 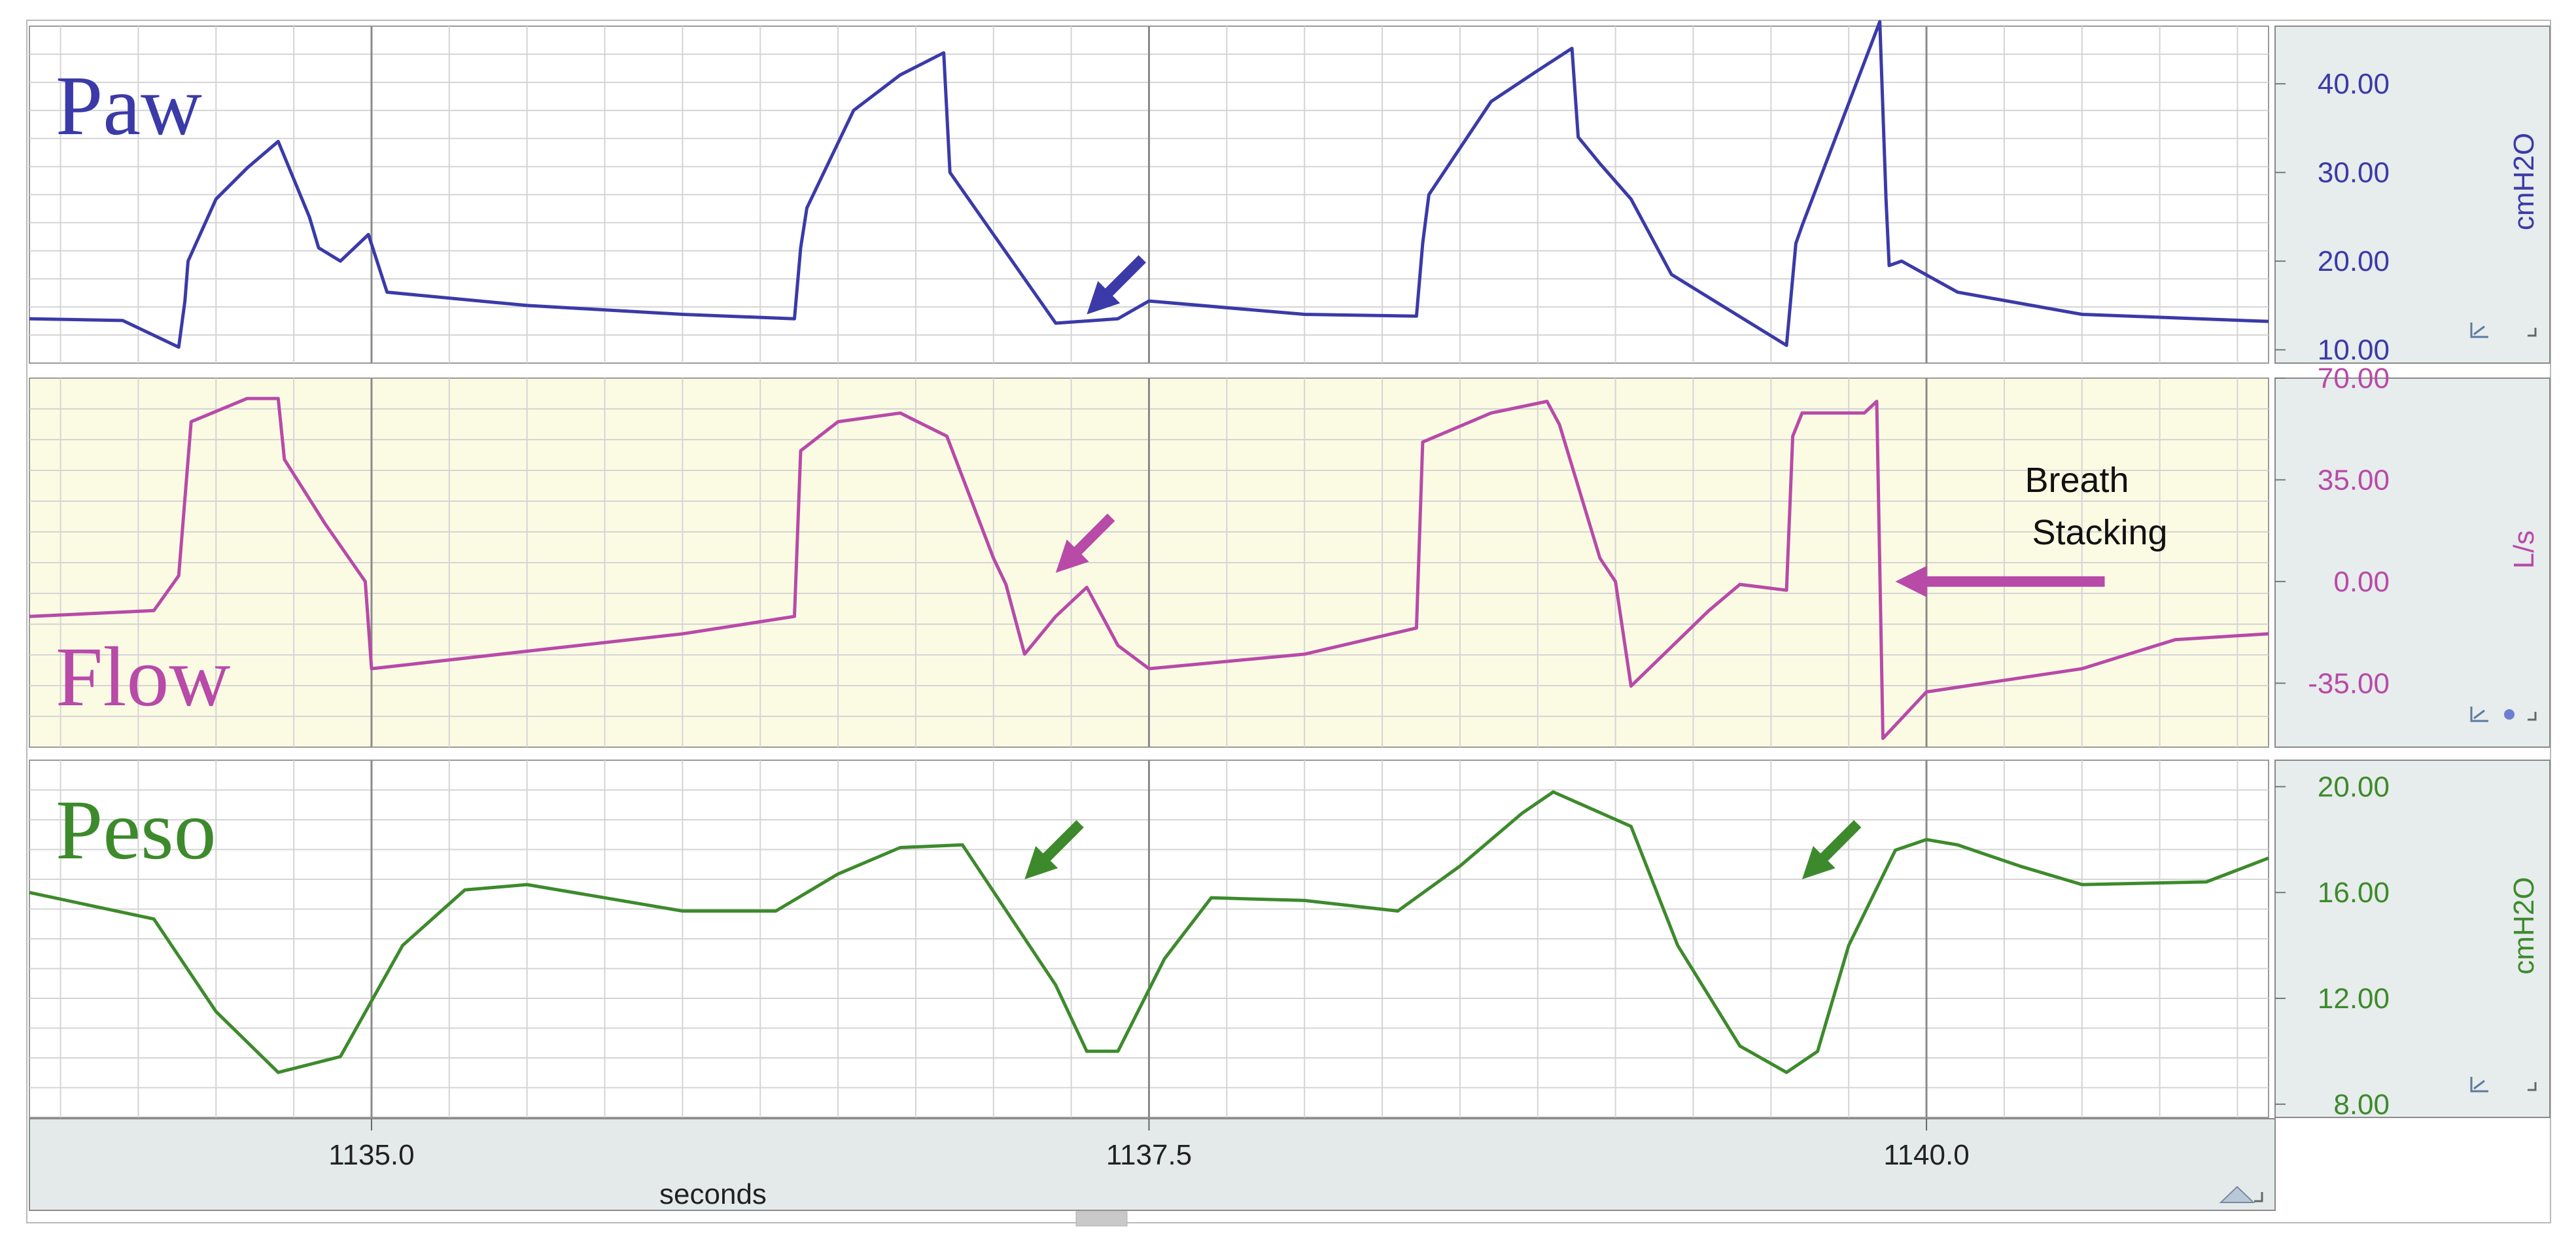 What do you see at coordinates (2354, 787) in the screenshot?
I see `peso-tick-label: 20.00` at bounding box center [2354, 787].